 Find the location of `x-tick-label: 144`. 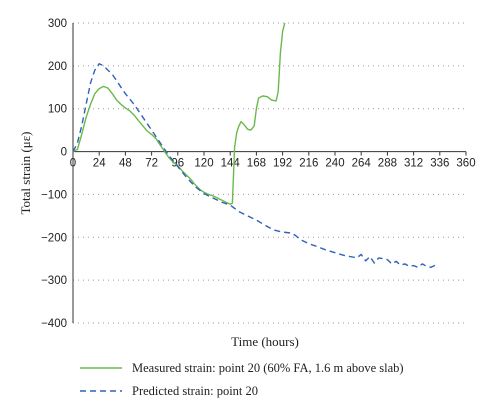

x-tick-label: 144 is located at coordinates (231, 164).